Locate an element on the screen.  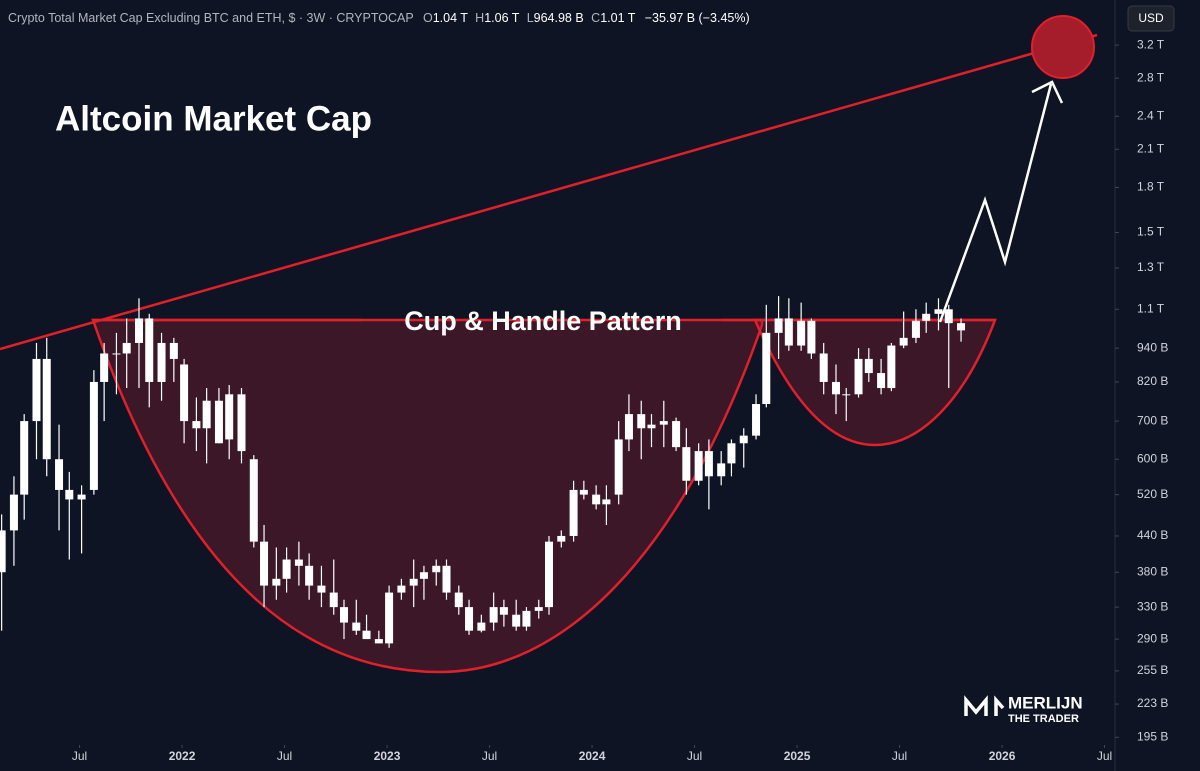
ohlc-value: 1.01 T is located at coordinates (618, 18).